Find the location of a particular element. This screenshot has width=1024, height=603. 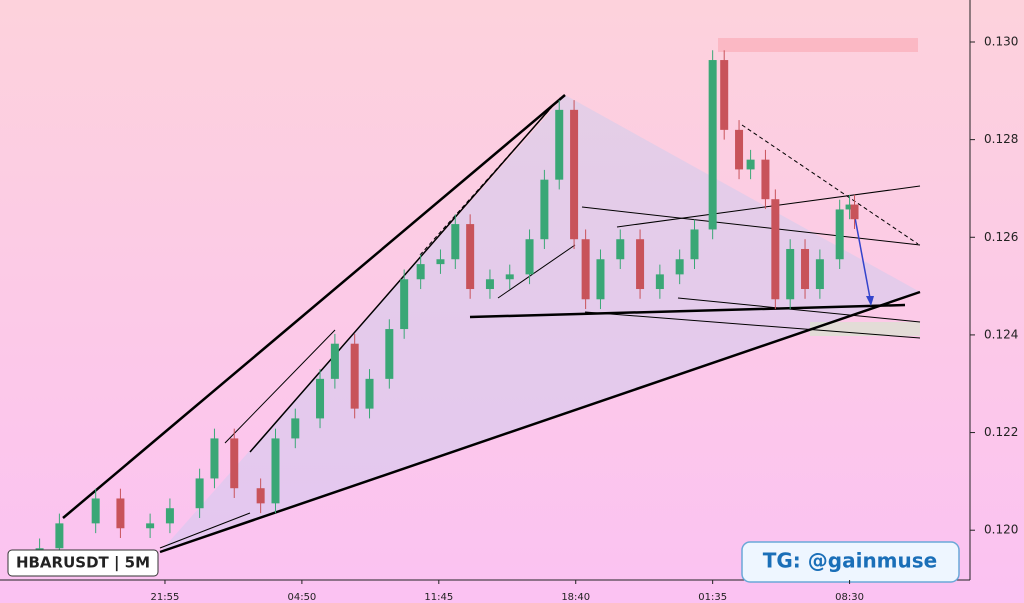

arrow-head is located at coordinates (870, 301).